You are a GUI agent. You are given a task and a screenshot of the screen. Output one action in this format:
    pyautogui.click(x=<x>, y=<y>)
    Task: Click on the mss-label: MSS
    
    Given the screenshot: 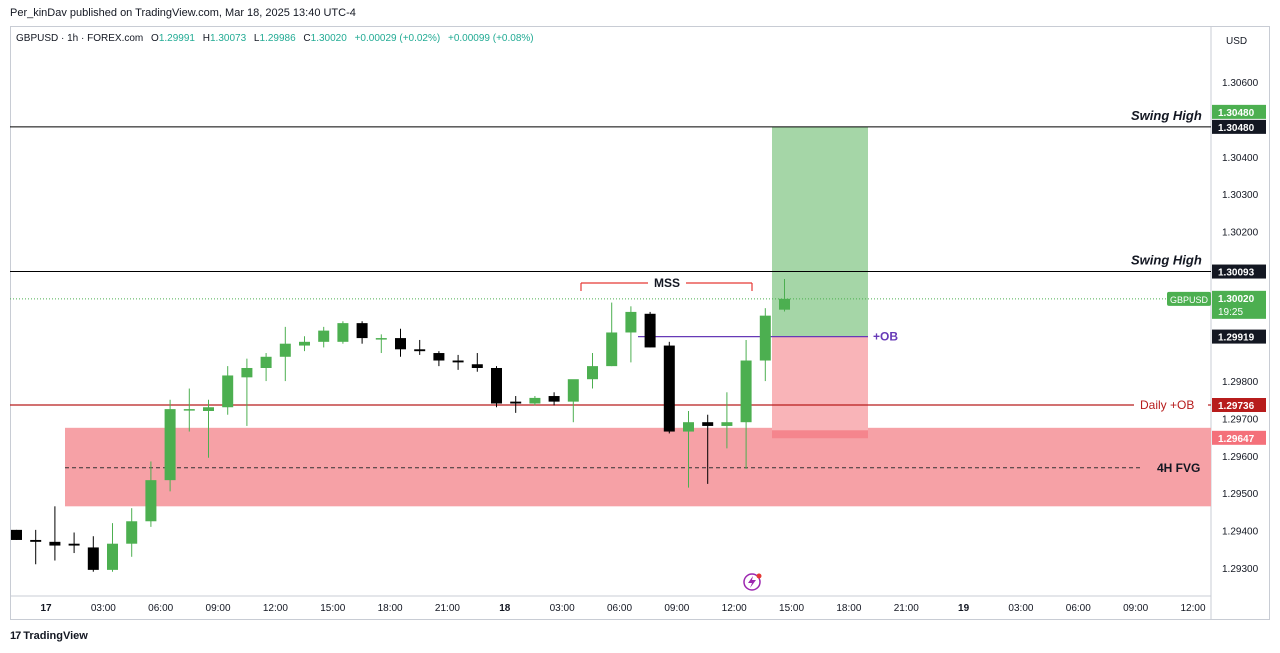 What is the action you would take?
    pyautogui.click(x=667, y=283)
    